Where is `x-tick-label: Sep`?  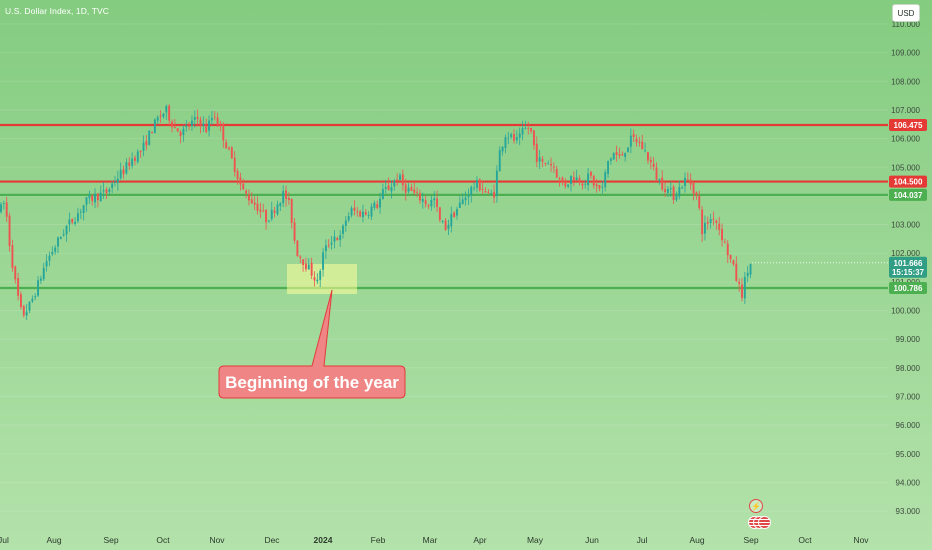
x-tick-label: Sep is located at coordinates (750, 540).